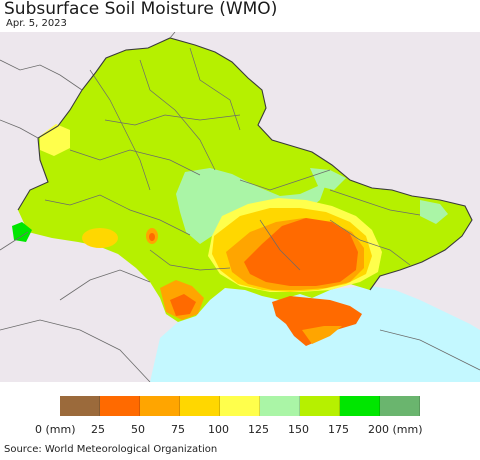  Describe the element at coordinates (338, 429) in the screenshot. I see `legend-tick-175: 175` at that location.